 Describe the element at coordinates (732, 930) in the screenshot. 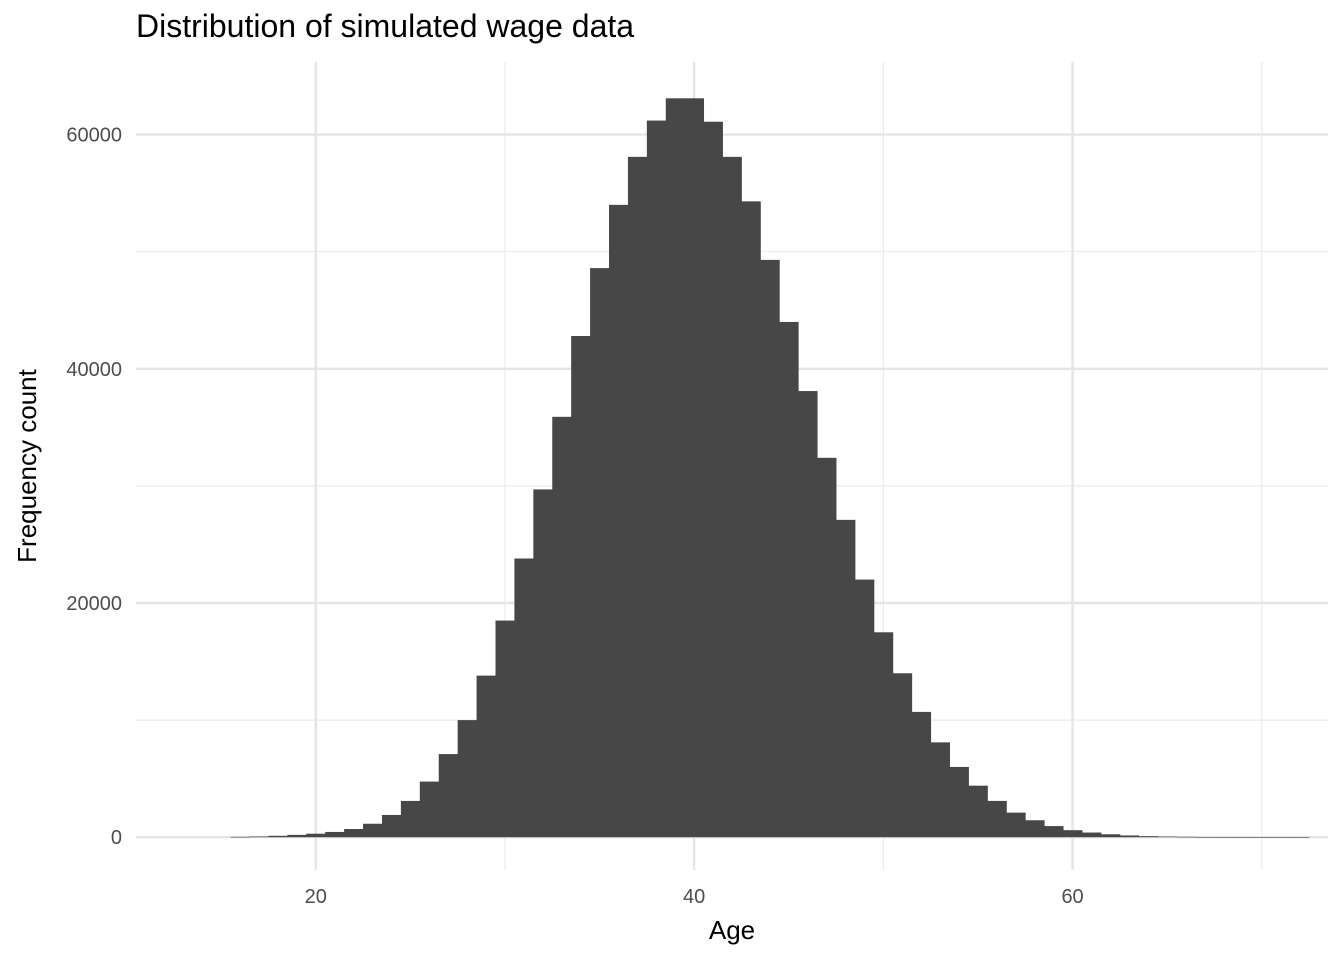

I see `x-axis-label: Age` at that location.